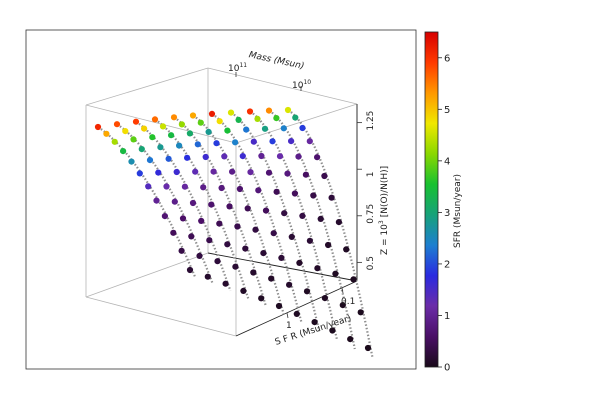 This screenshot has width=598, height=407. I want to click on z-tick-label: 1.25, so click(371, 121).